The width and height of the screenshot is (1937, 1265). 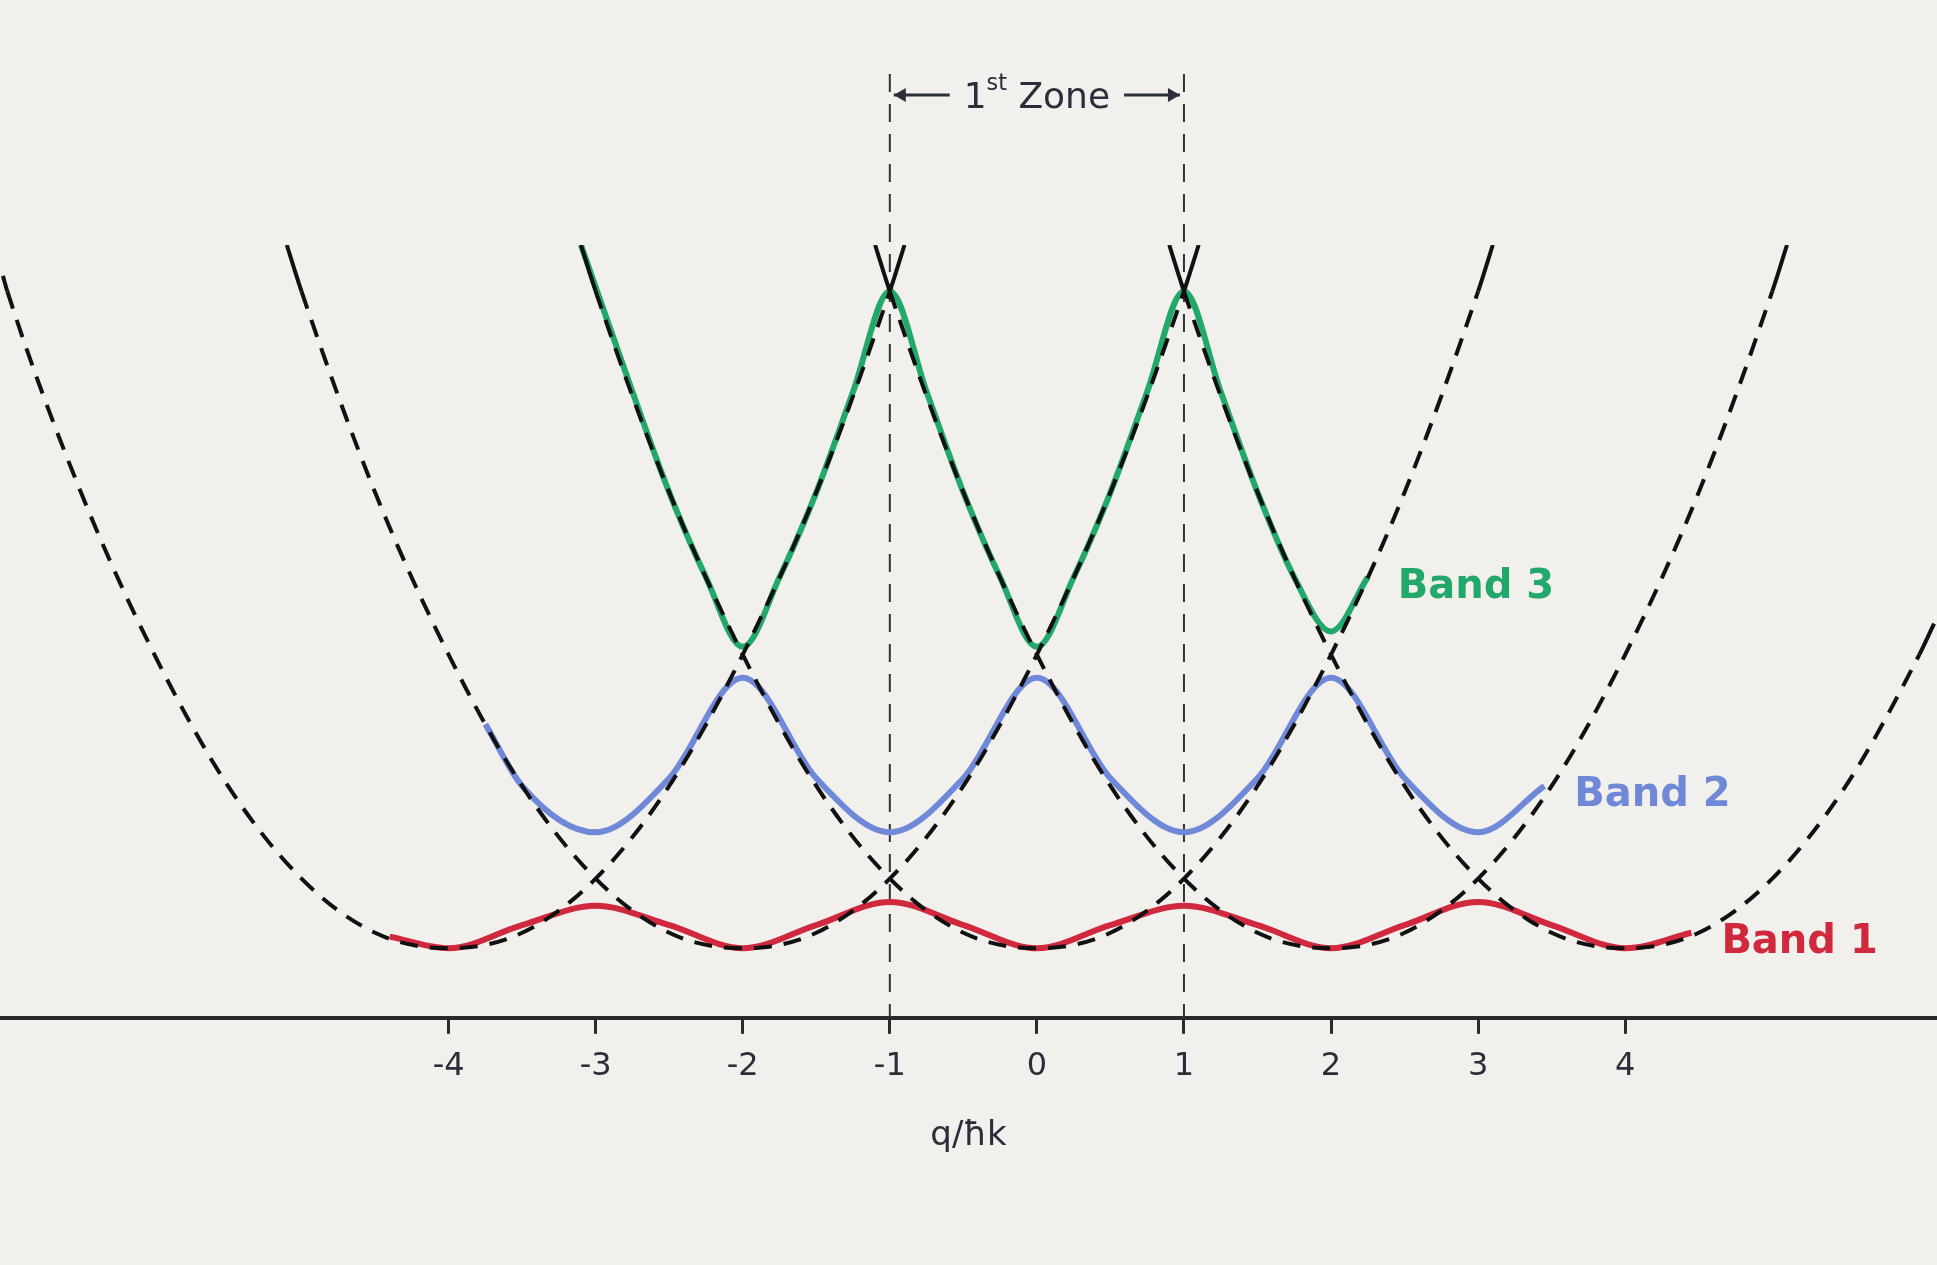 I want to click on x-tick-label: 4, so click(x=1625, y=1064).